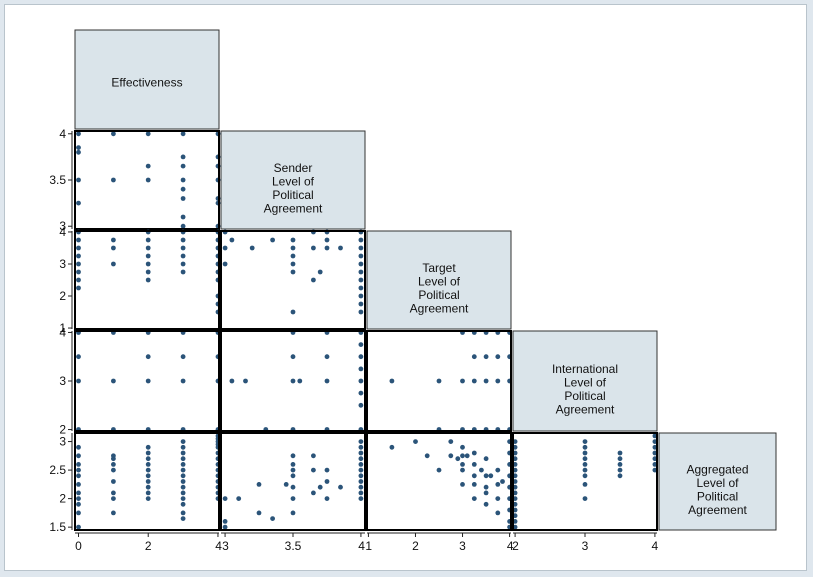  Describe the element at coordinates (293, 481) in the screenshot. I see `panel-frame-sender-agg` at that location.